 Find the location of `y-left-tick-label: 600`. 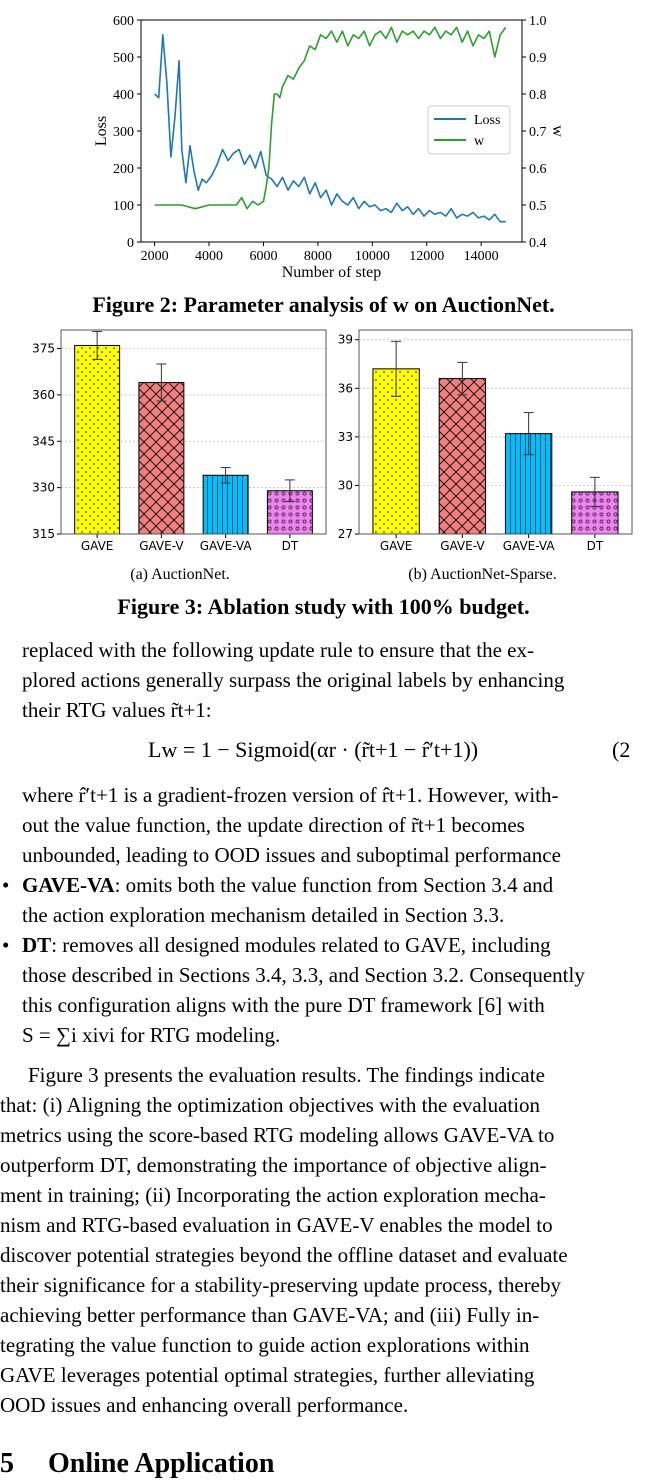

y-left-tick-label: 600 is located at coordinates (123, 21).